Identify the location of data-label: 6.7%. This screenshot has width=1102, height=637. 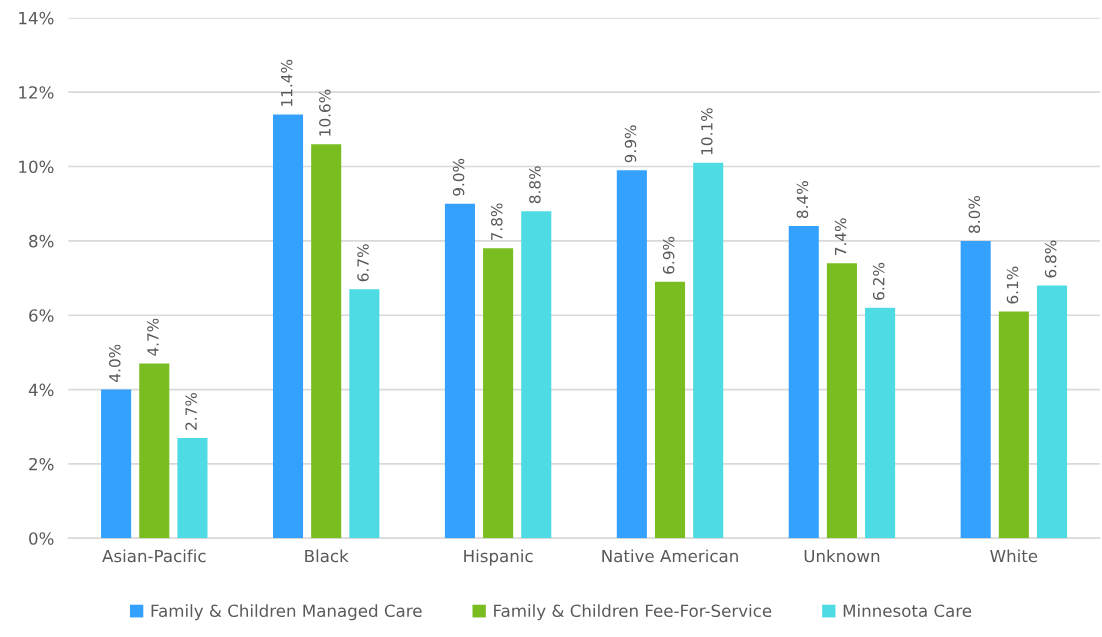
(363, 263).